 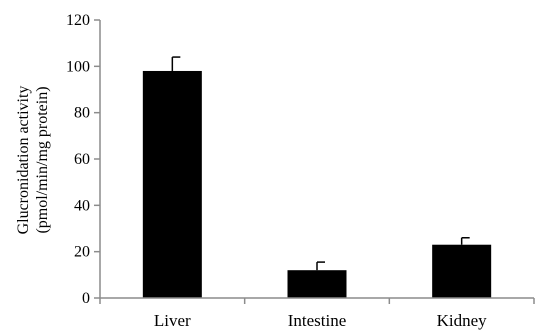 I want to click on bar-intestine, so click(x=317, y=284).